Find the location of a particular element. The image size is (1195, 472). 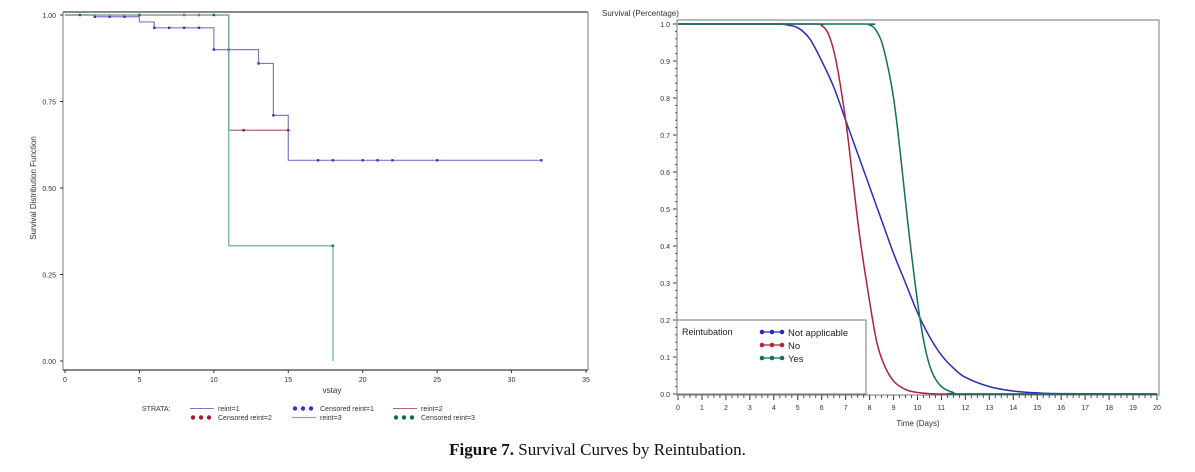

caption-label: Figure 7. is located at coordinates (481, 449).